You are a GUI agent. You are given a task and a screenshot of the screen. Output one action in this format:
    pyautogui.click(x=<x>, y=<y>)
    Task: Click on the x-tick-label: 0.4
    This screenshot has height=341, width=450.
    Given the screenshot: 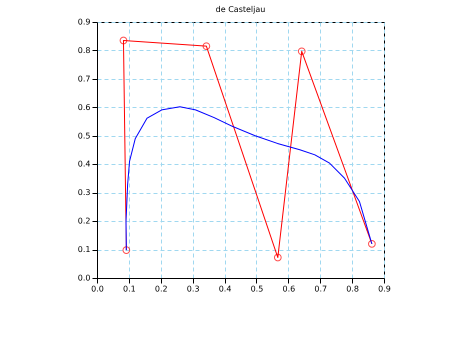 What is the action you would take?
    pyautogui.click(x=225, y=289)
    